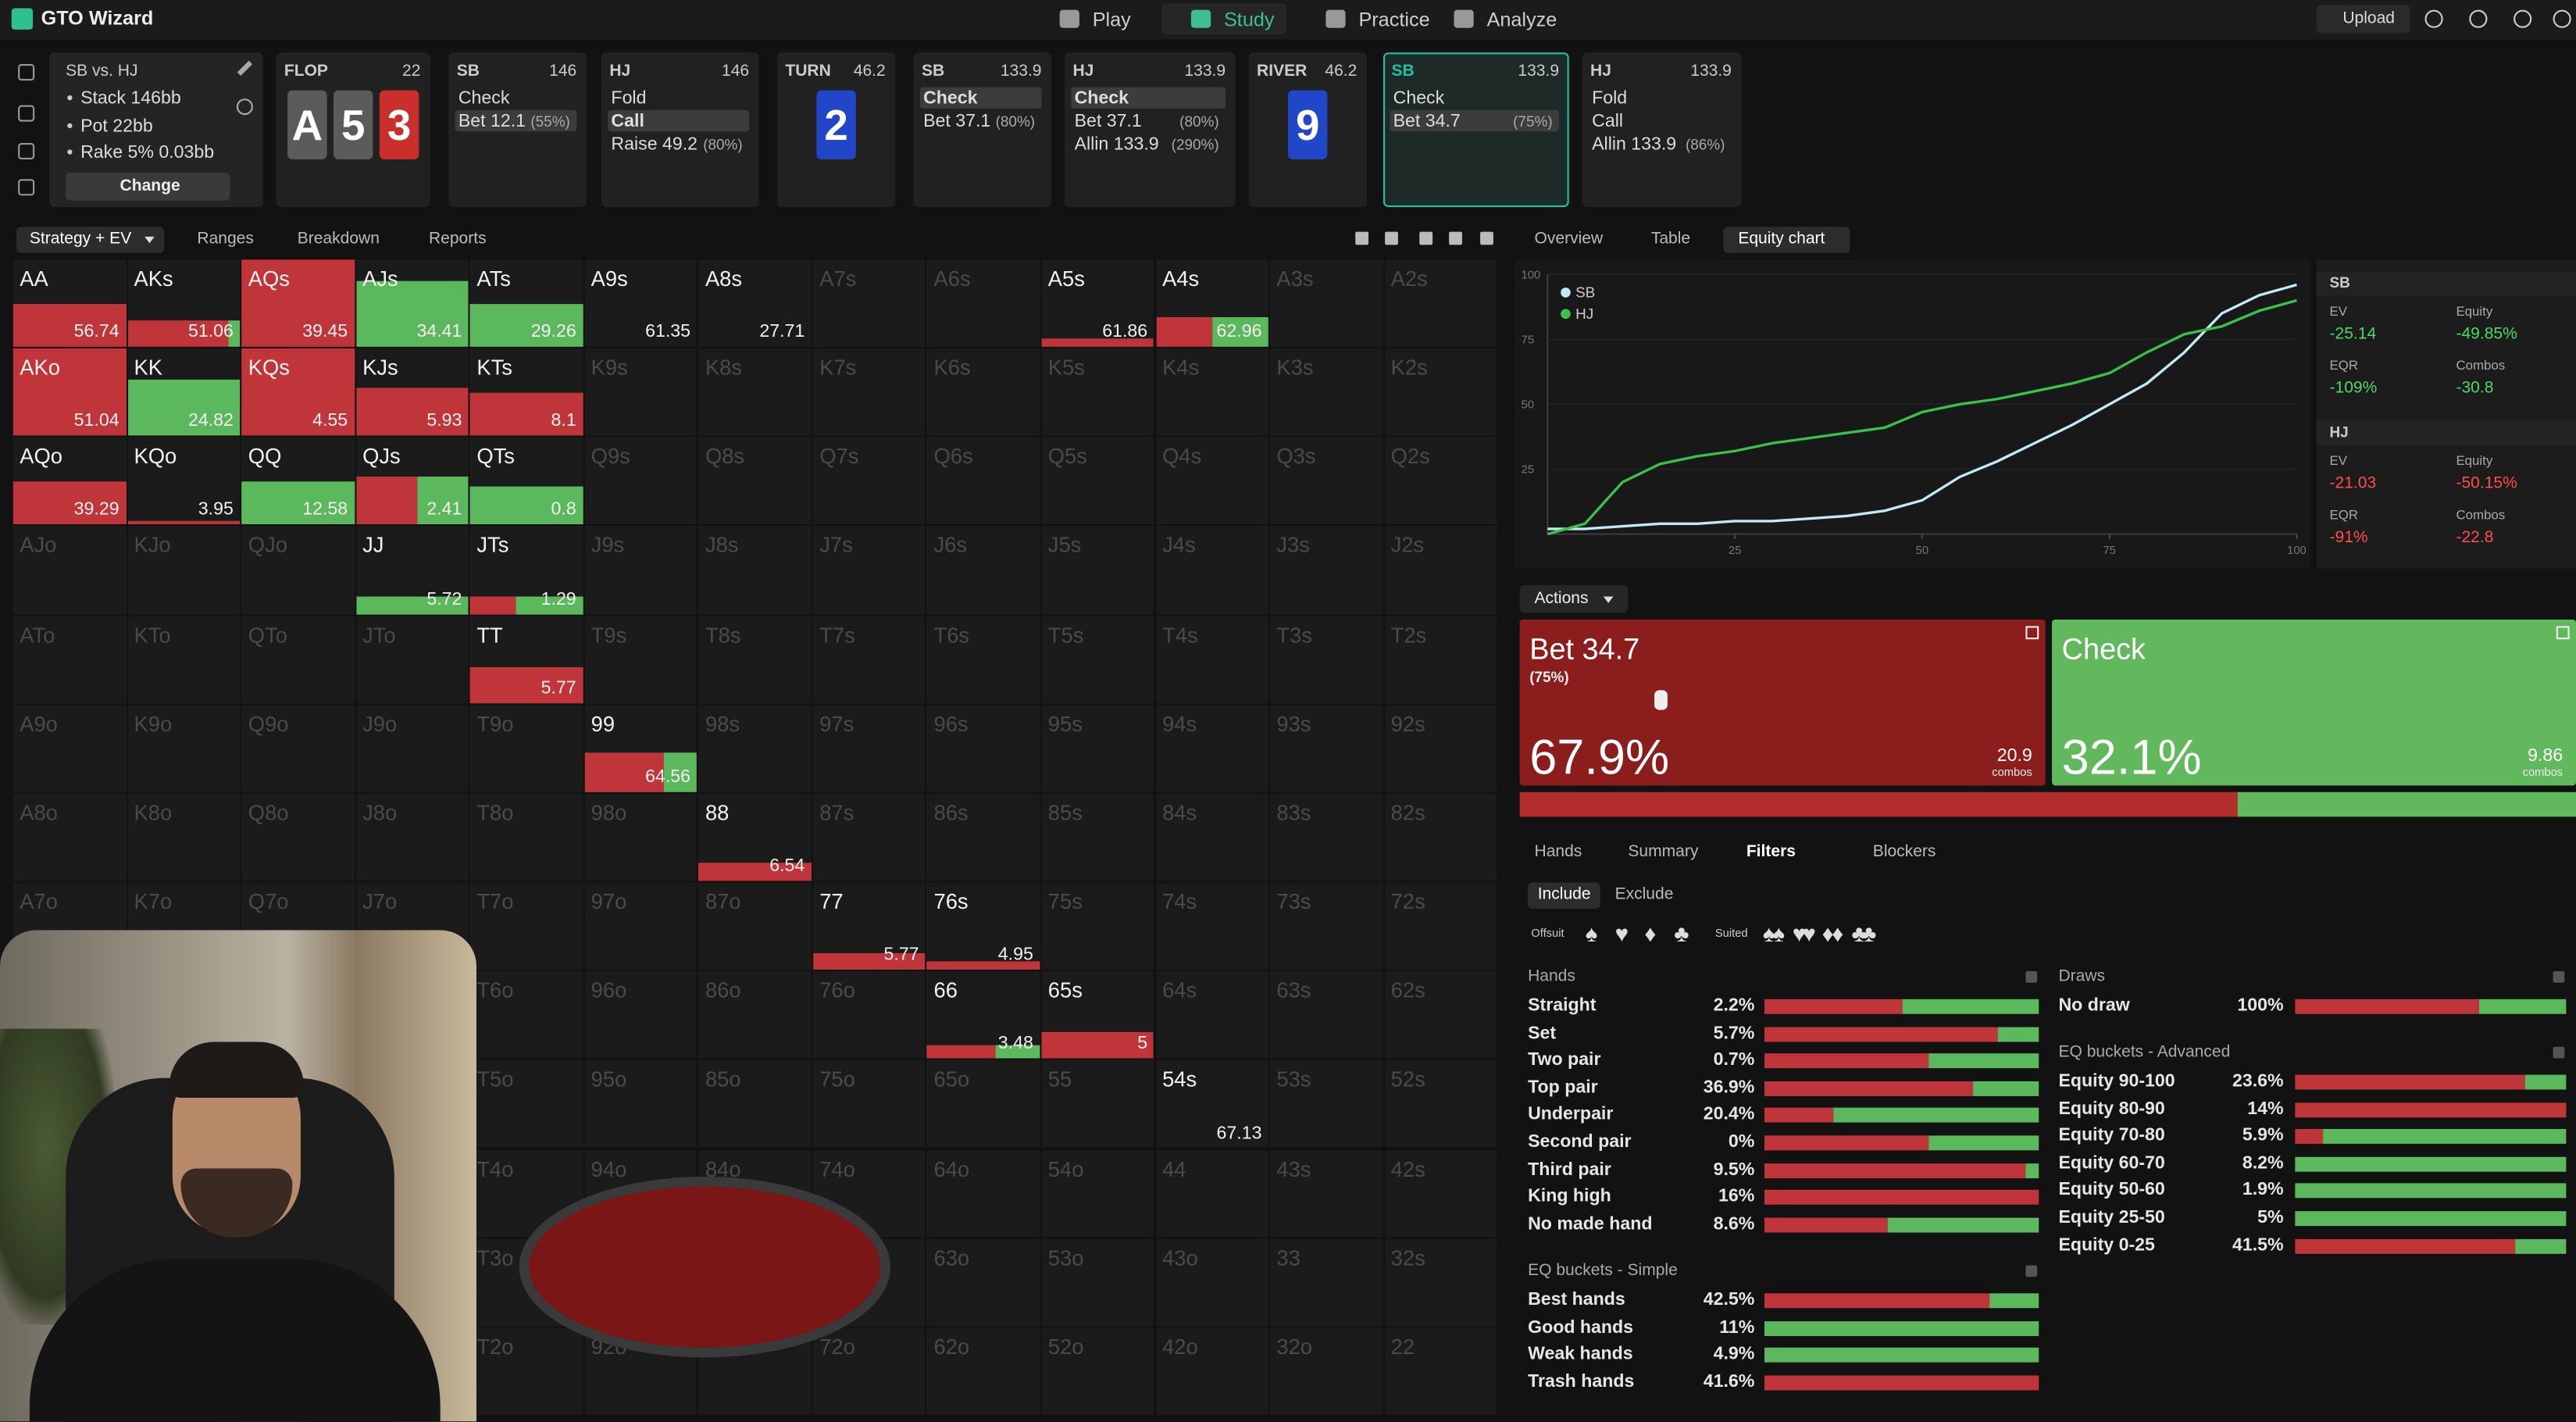 This screenshot has height=1422, width=2576. I want to click on filter-label: Weak hands, so click(1580, 1354).